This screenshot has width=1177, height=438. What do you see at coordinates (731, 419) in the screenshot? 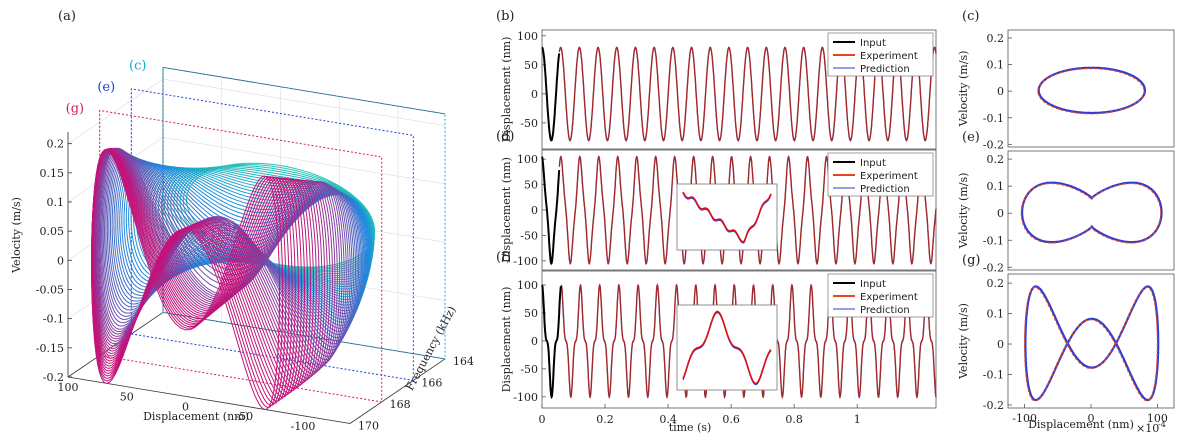
I see `panel-f-x-tick-label: 0.6` at bounding box center [731, 419].